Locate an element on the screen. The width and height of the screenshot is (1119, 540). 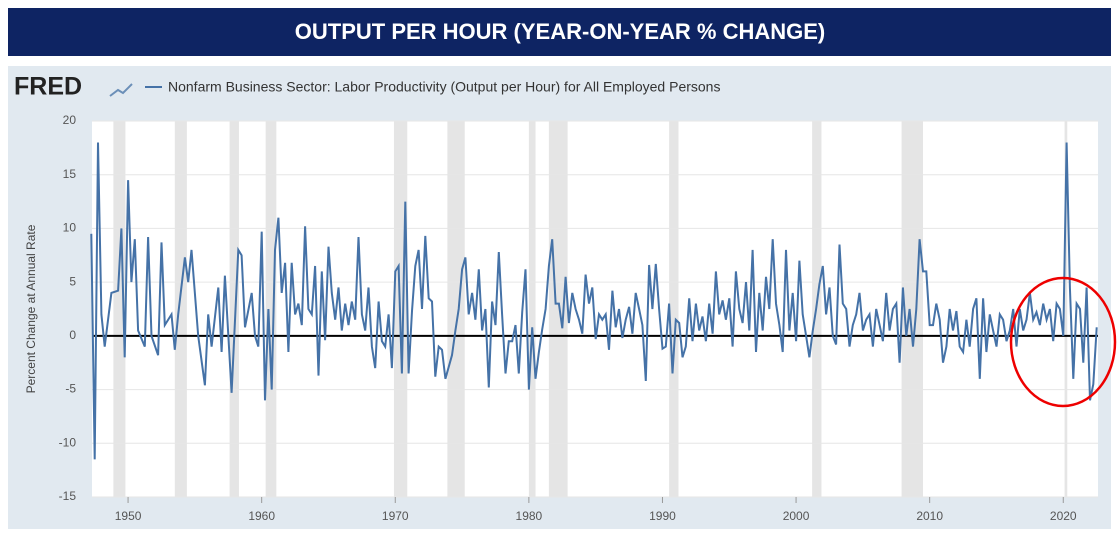
y-tick-label: -10 is located at coordinates (68, 442).